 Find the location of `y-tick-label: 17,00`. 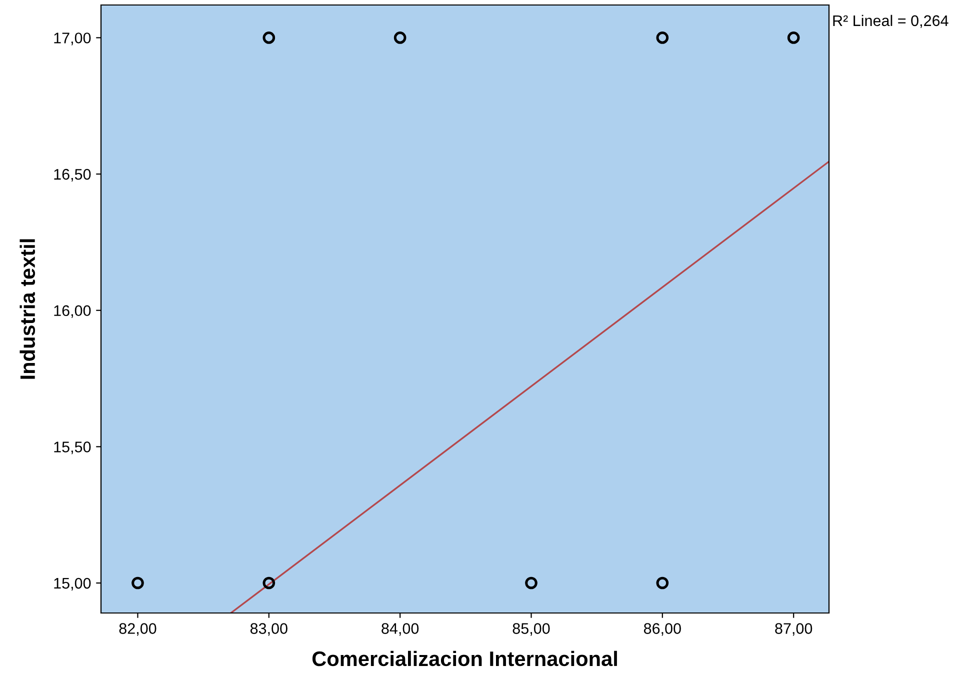

y-tick-label: 17,00 is located at coordinates (72, 39).